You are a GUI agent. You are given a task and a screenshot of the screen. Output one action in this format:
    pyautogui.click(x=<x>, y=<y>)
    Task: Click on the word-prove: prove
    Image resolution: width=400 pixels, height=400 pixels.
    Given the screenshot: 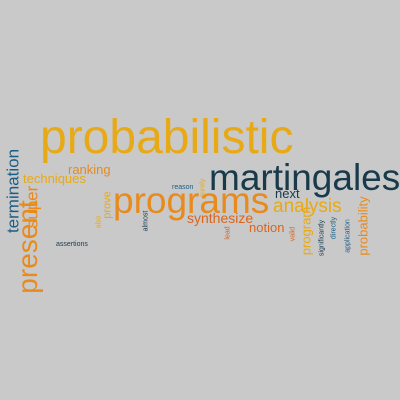 What is the action you would take?
    pyautogui.click(x=107, y=205)
    